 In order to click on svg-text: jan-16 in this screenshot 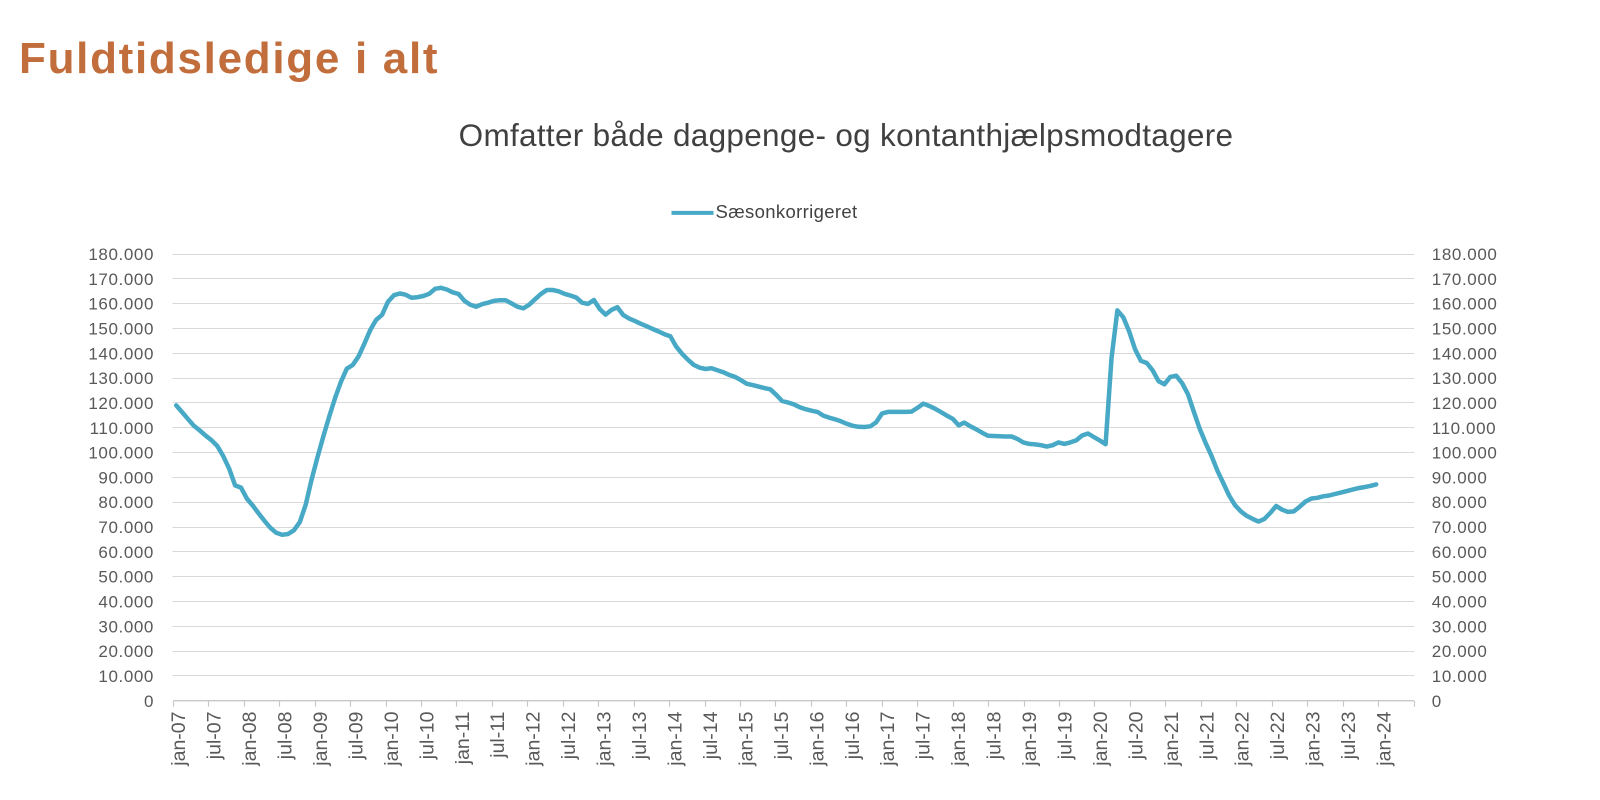, I will do `click(817, 739)`.